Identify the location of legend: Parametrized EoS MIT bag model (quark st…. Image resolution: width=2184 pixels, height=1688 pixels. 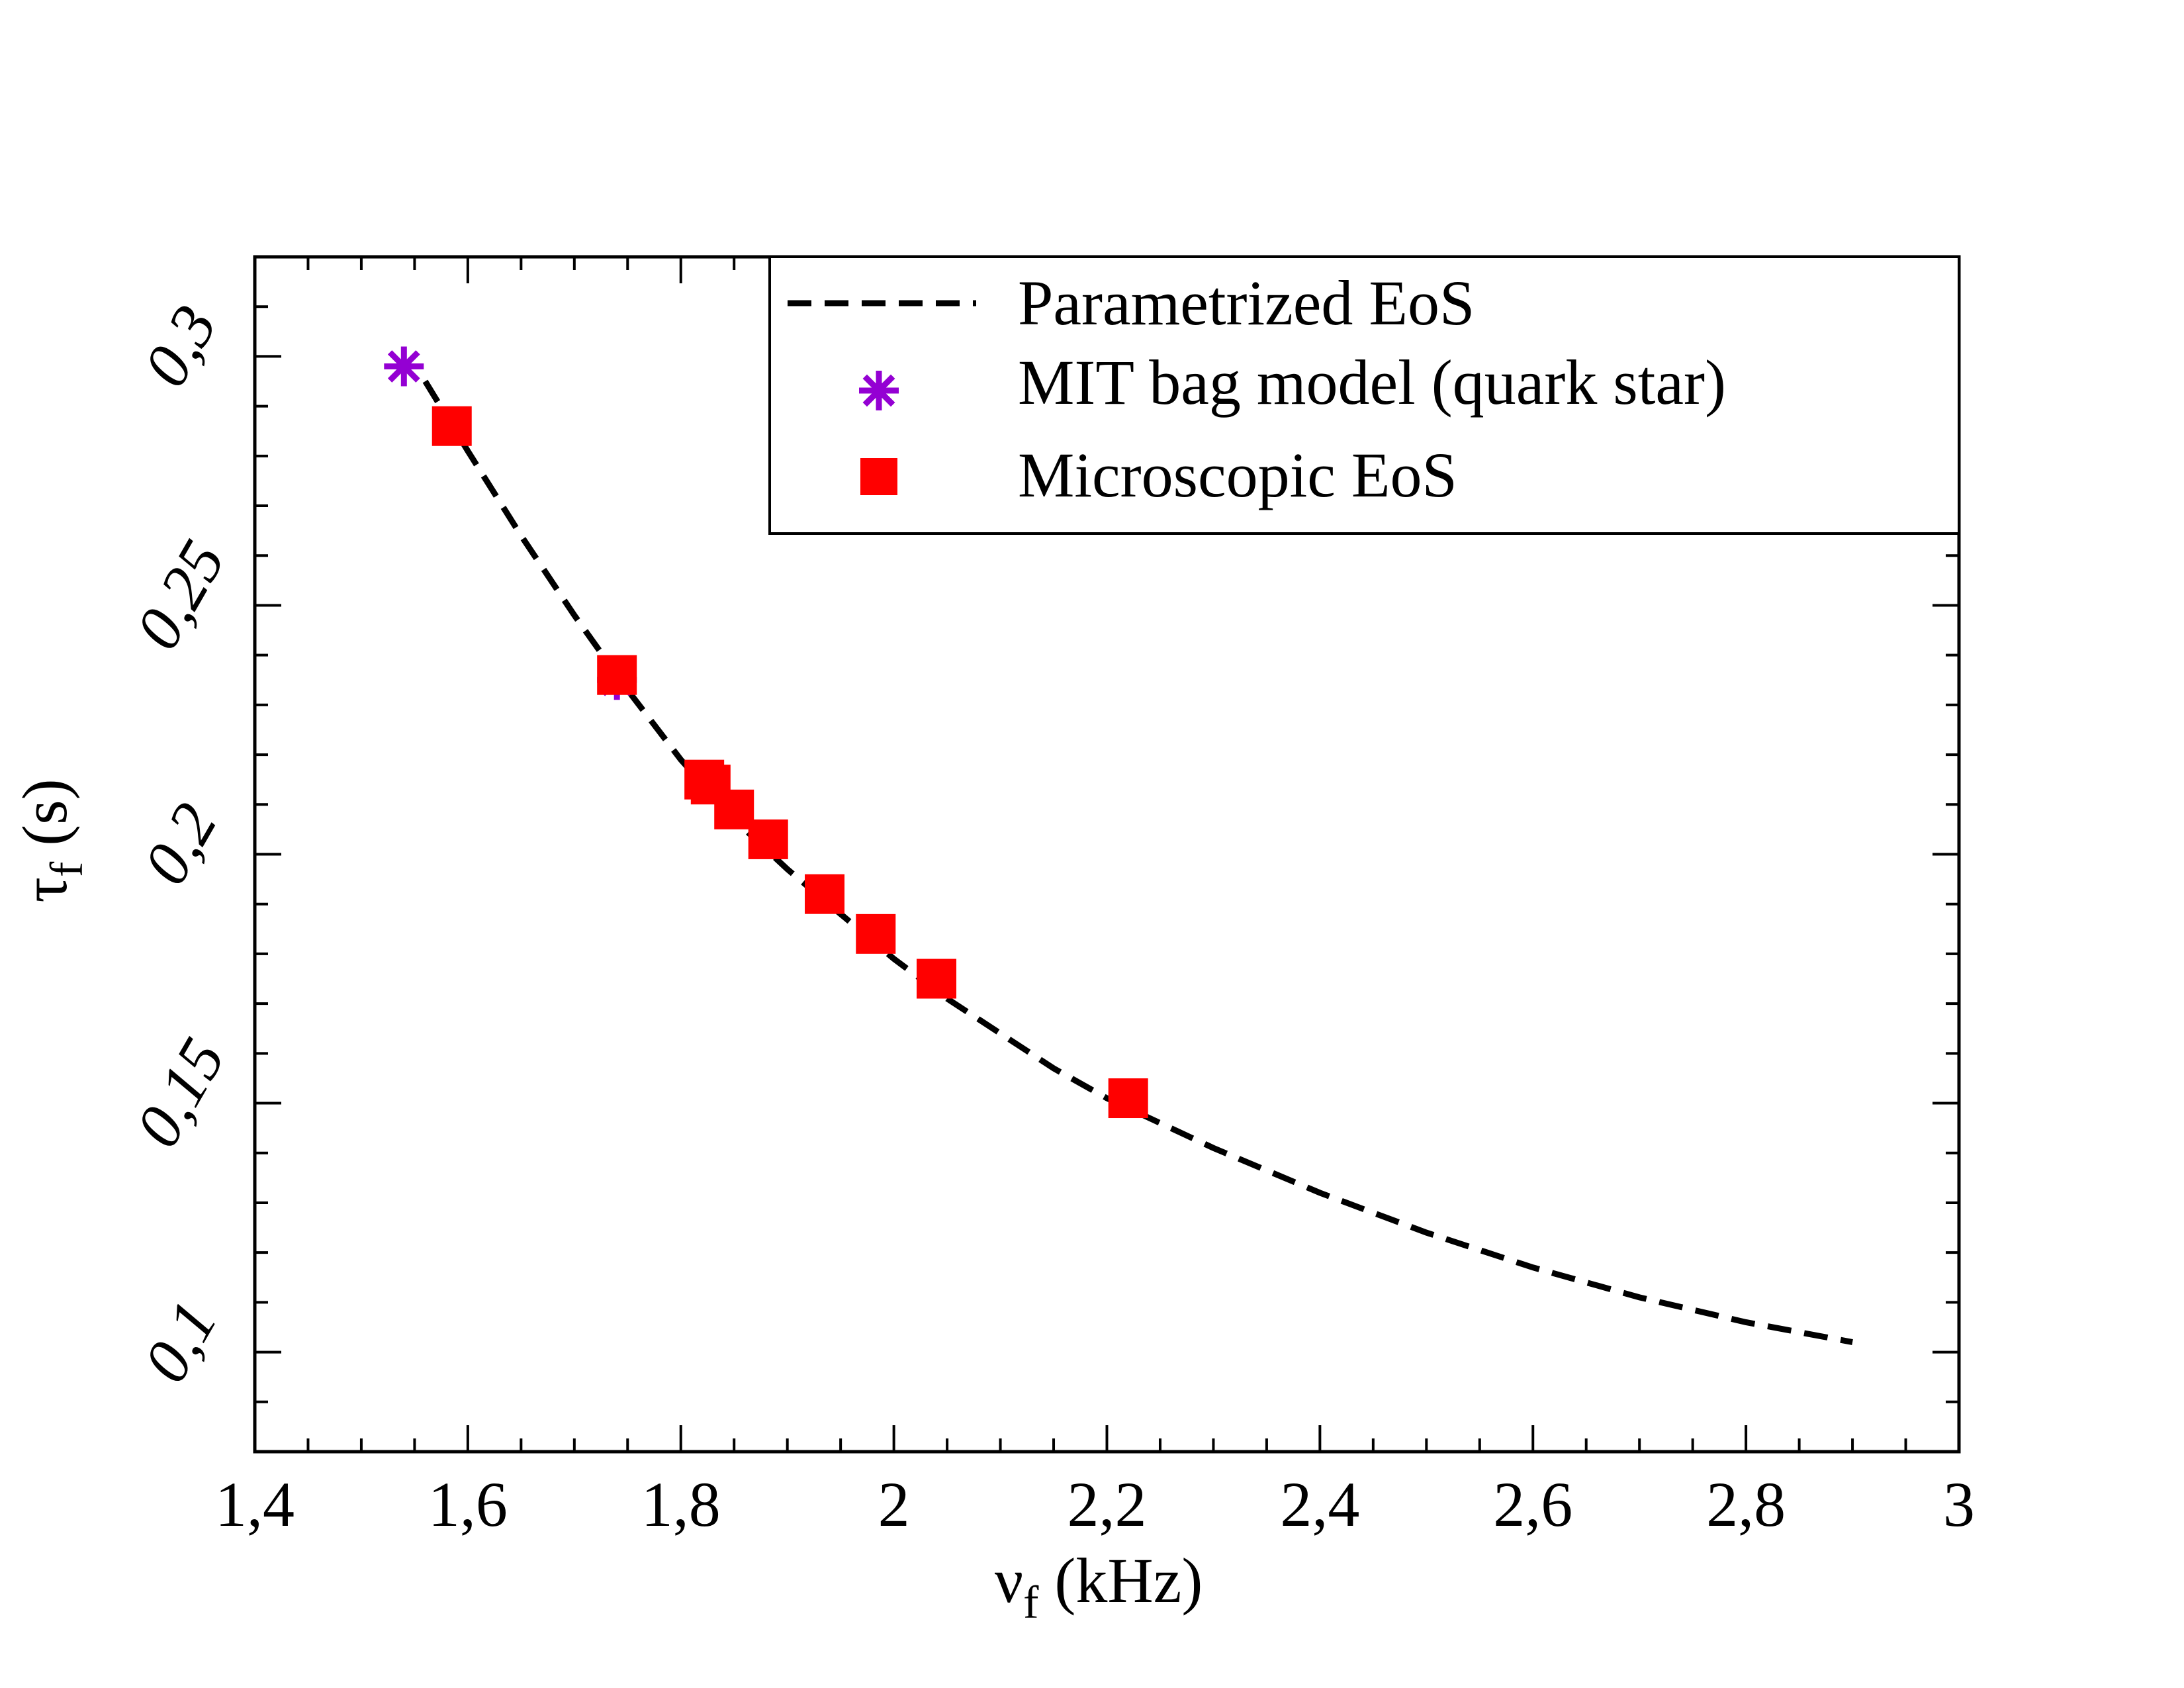
(1364, 395).